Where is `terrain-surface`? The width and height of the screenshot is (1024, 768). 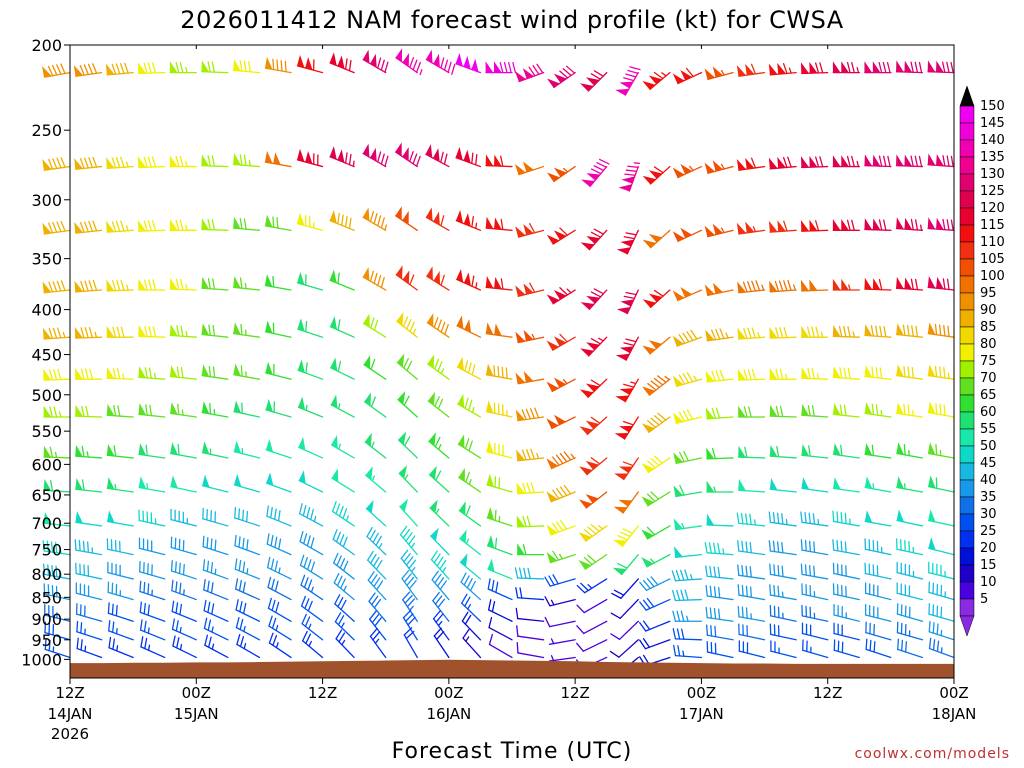 terrain-surface is located at coordinates (512, 668).